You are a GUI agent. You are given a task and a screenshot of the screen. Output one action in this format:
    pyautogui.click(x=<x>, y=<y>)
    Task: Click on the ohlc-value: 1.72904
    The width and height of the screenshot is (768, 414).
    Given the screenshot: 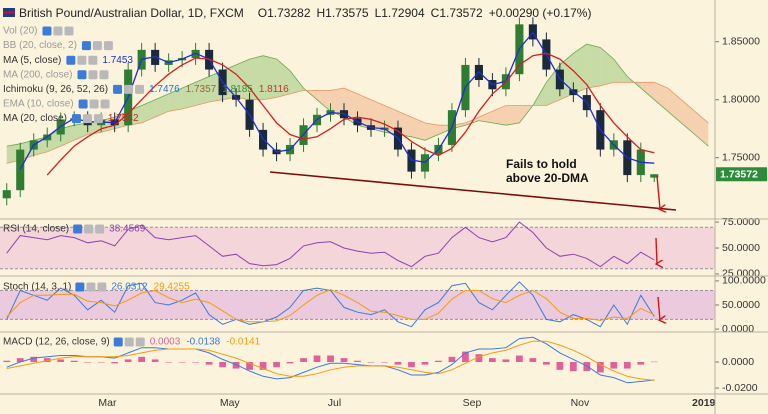 What is the action you would take?
    pyautogui.click(x=403, y=13)
    